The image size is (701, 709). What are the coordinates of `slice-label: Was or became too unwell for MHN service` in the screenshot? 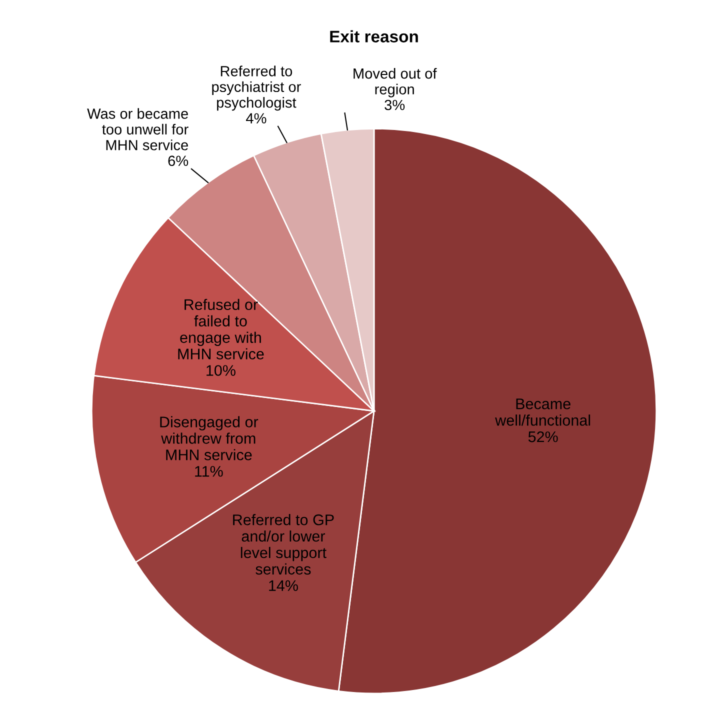 It's located at (137, 129).